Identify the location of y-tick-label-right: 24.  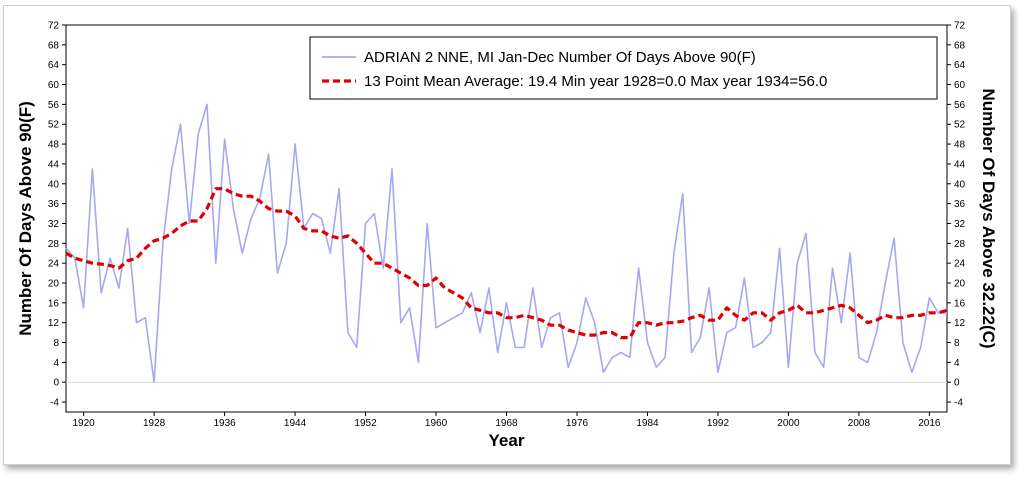
(960, 264).